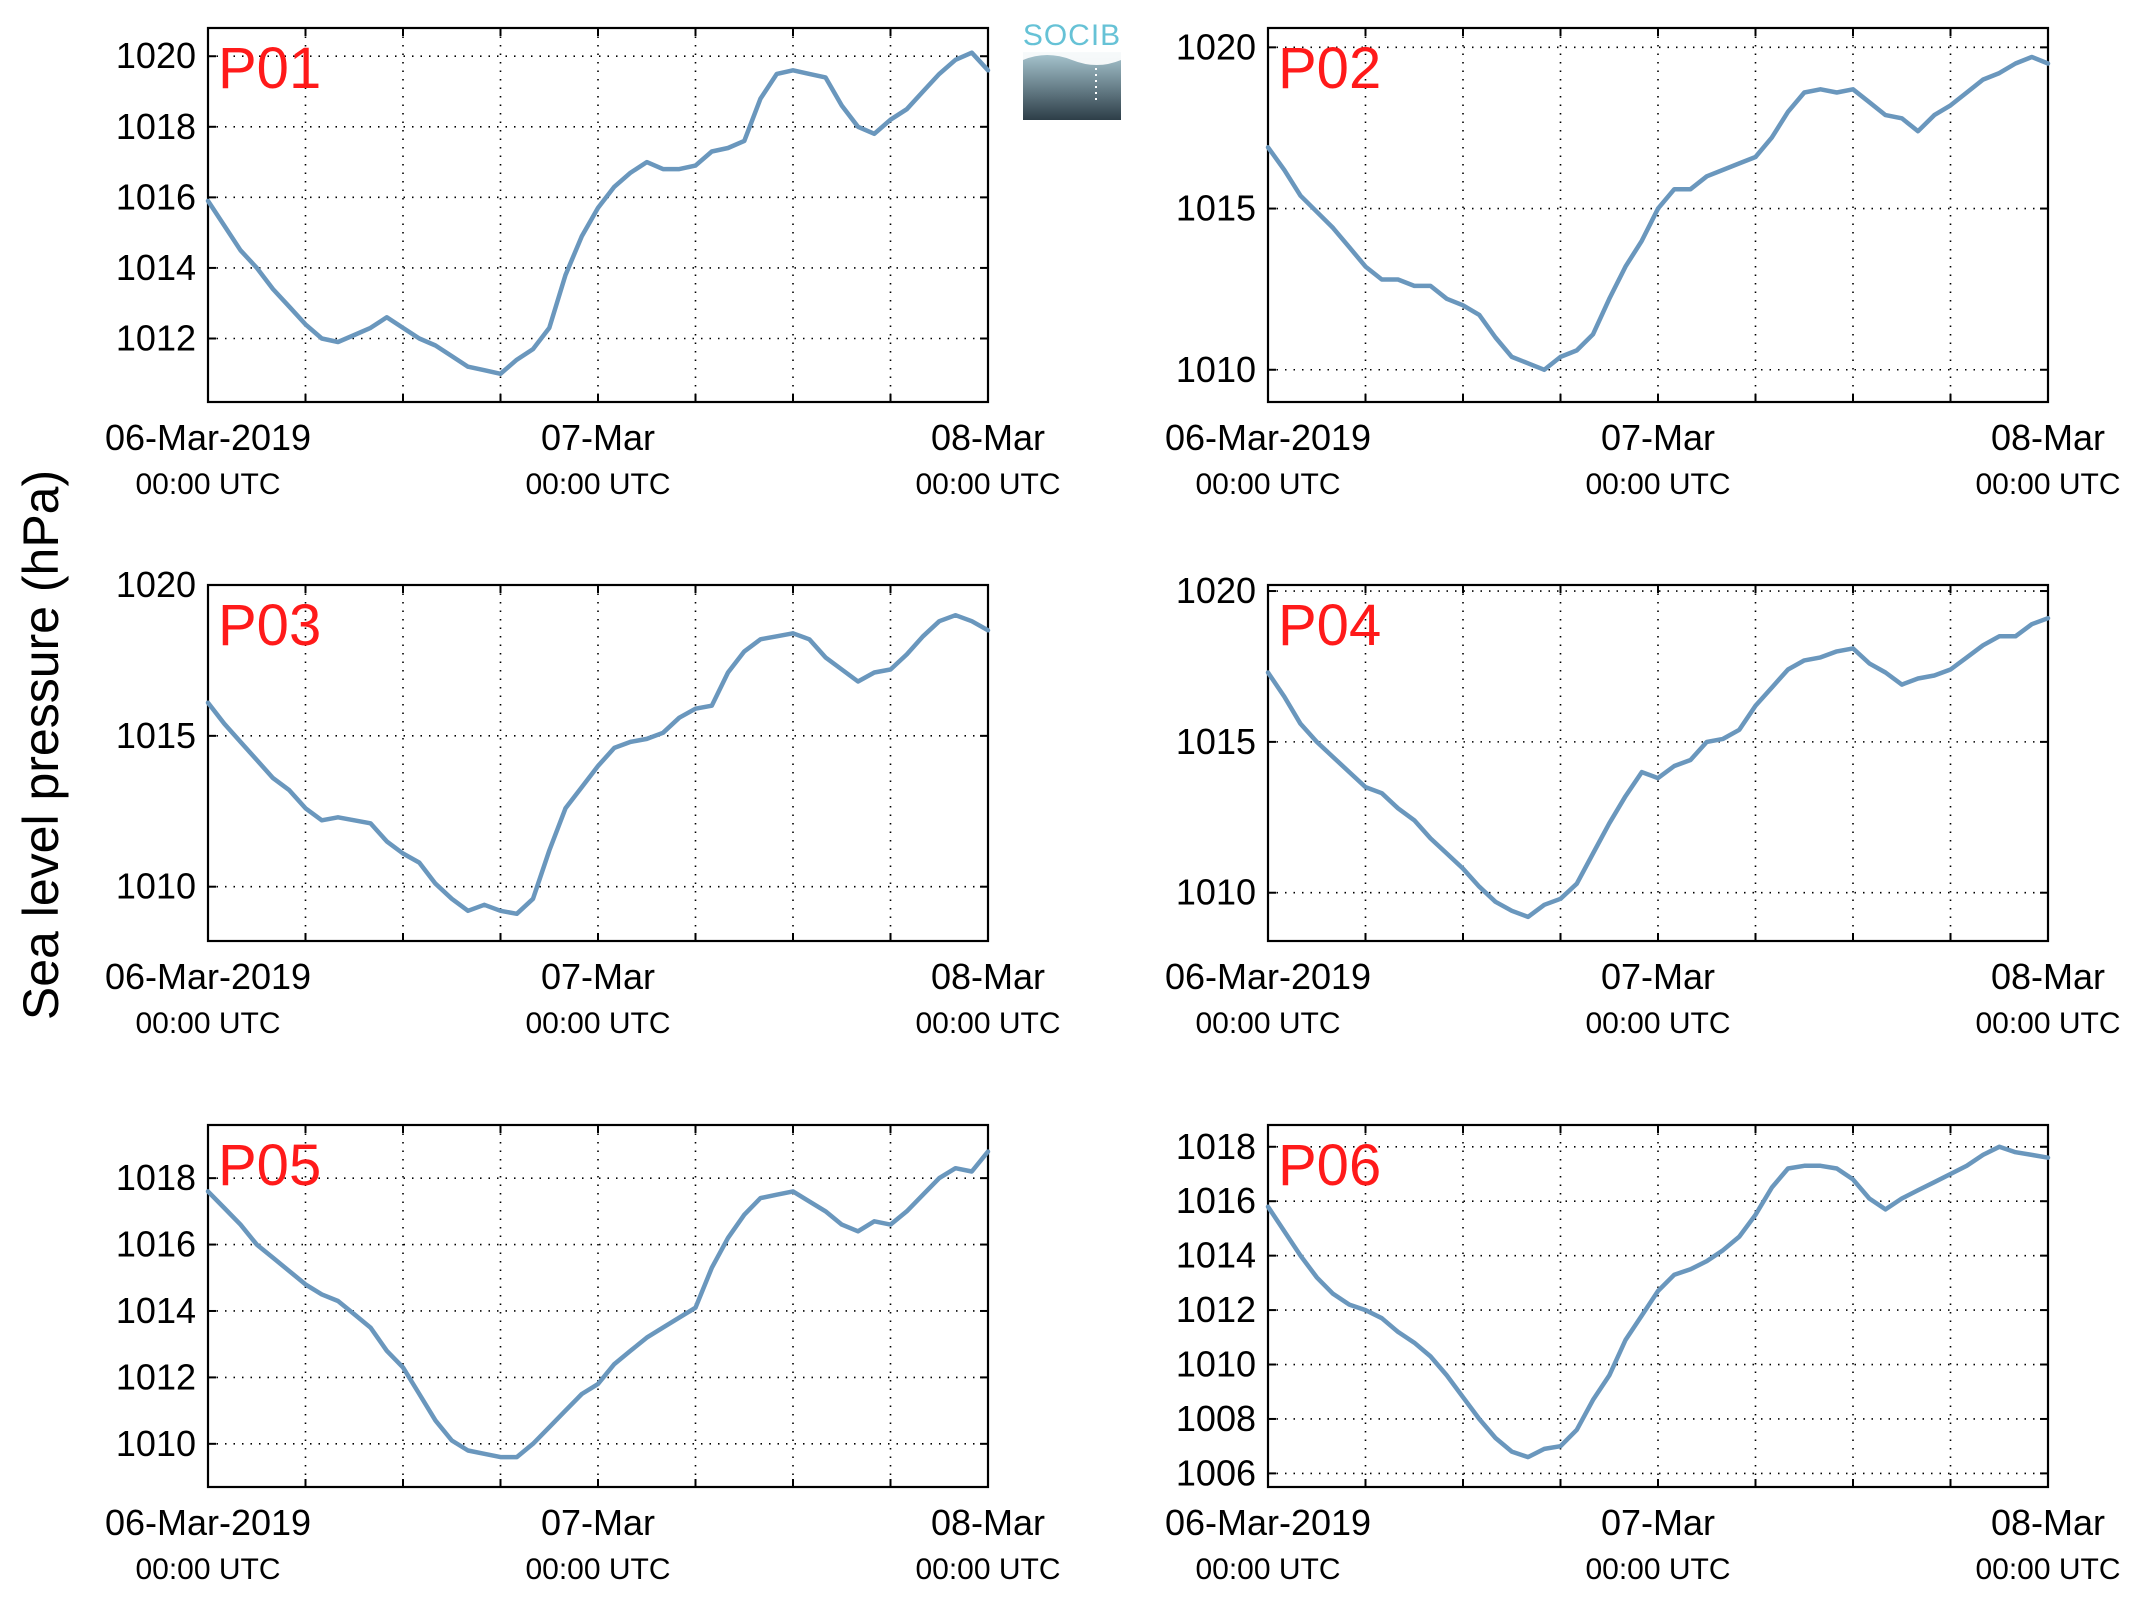  Describe the element at coordinates (1072, 58) in the screenshot. I see `logo-wave` at that location.